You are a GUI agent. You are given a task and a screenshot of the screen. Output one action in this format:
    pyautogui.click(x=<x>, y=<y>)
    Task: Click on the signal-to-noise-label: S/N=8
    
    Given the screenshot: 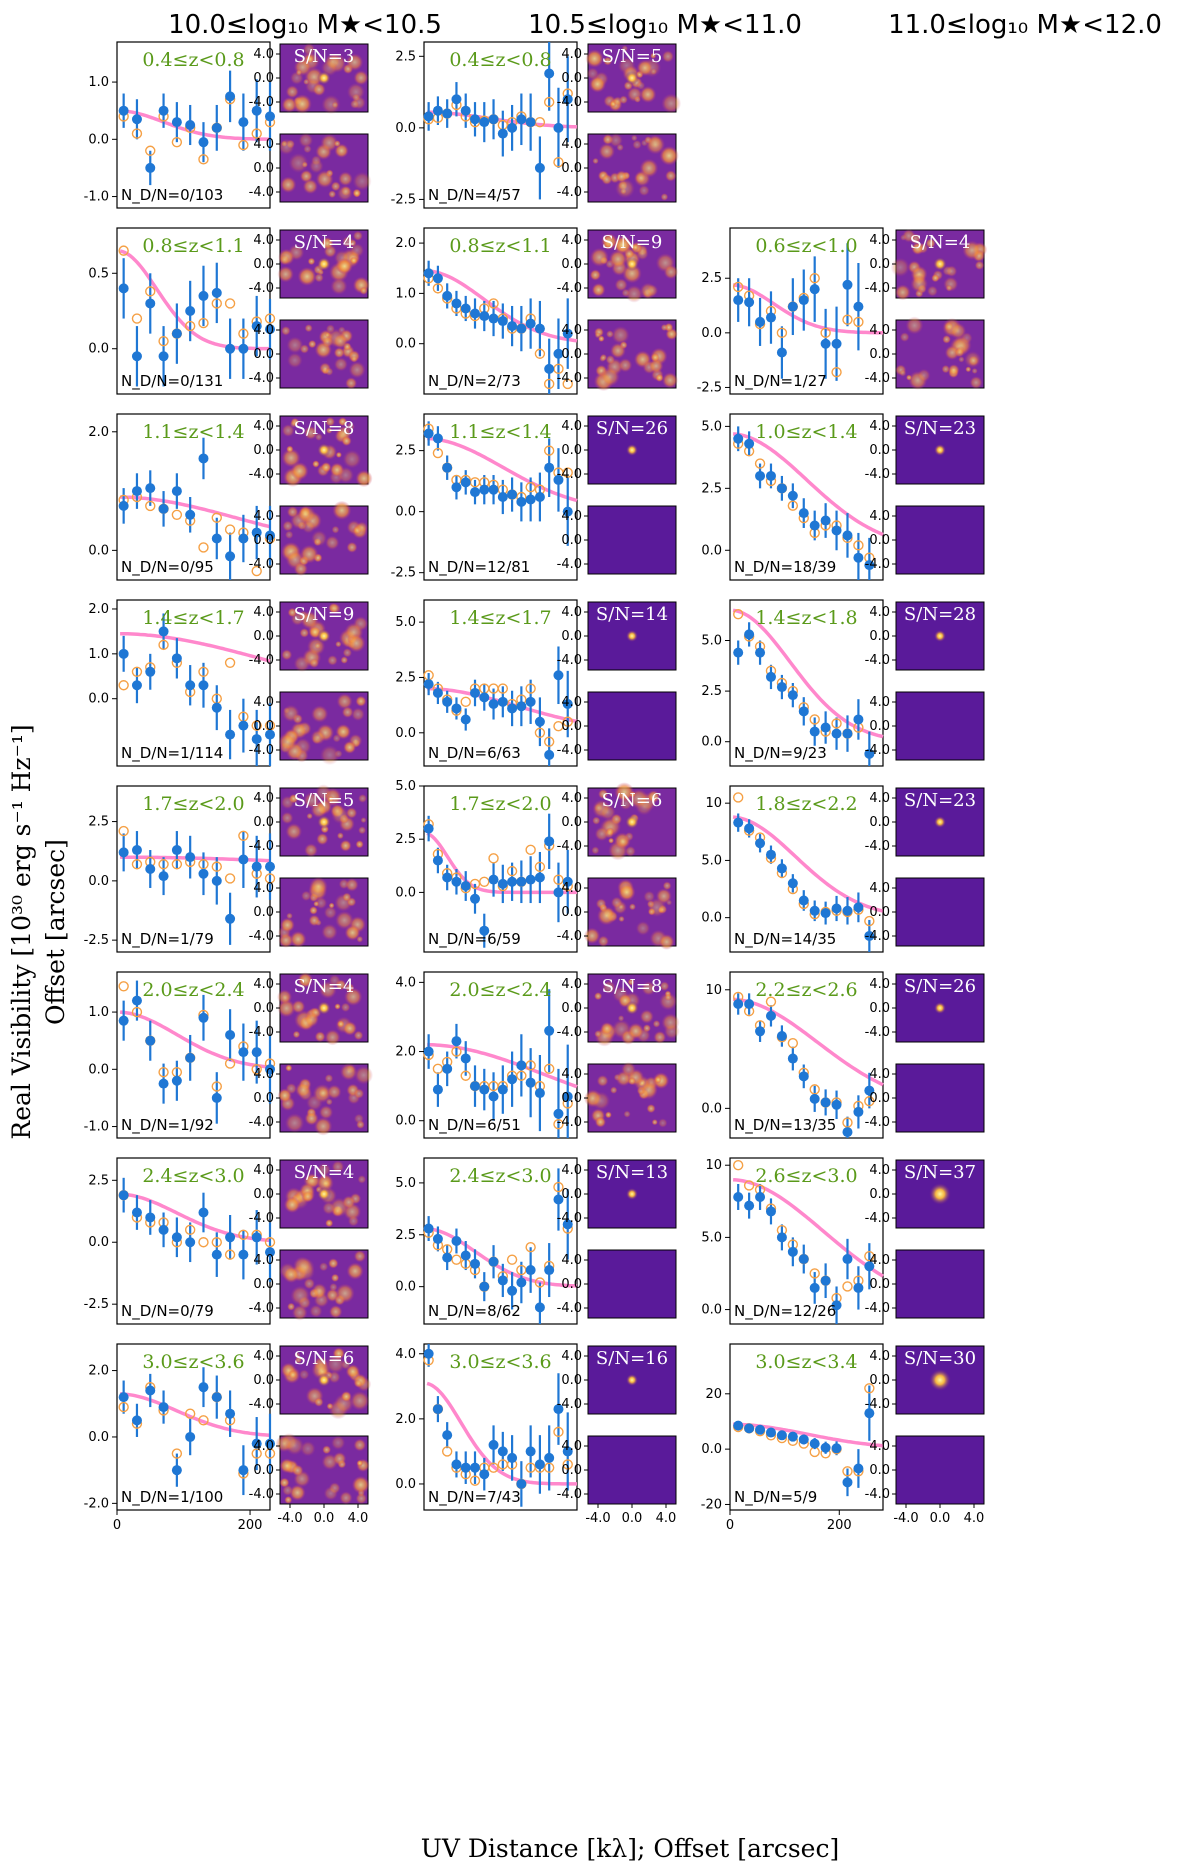 What is the action you would take?
    pyautogui.click(x=324, y=428)
    